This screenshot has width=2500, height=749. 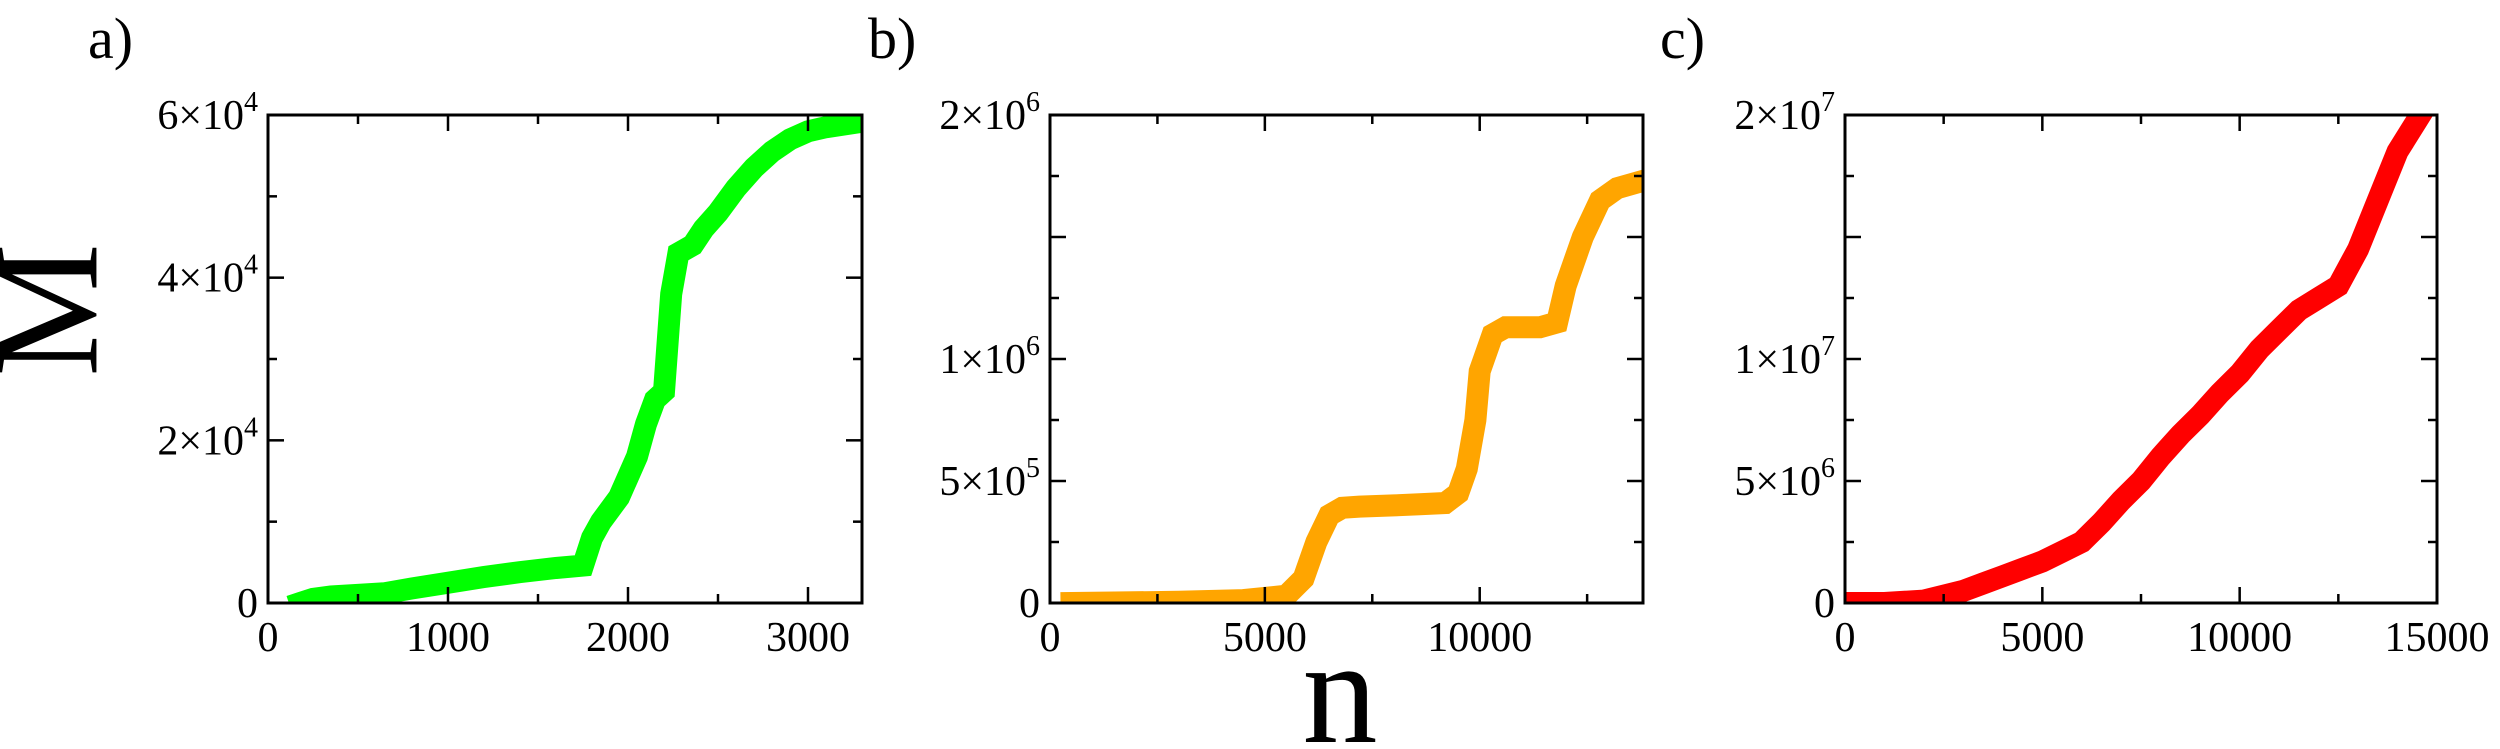 What do you see at coordinates (1340, 679) in the screenshot?
I see `x-axis-label: n` at bounding box center [1340, 679].